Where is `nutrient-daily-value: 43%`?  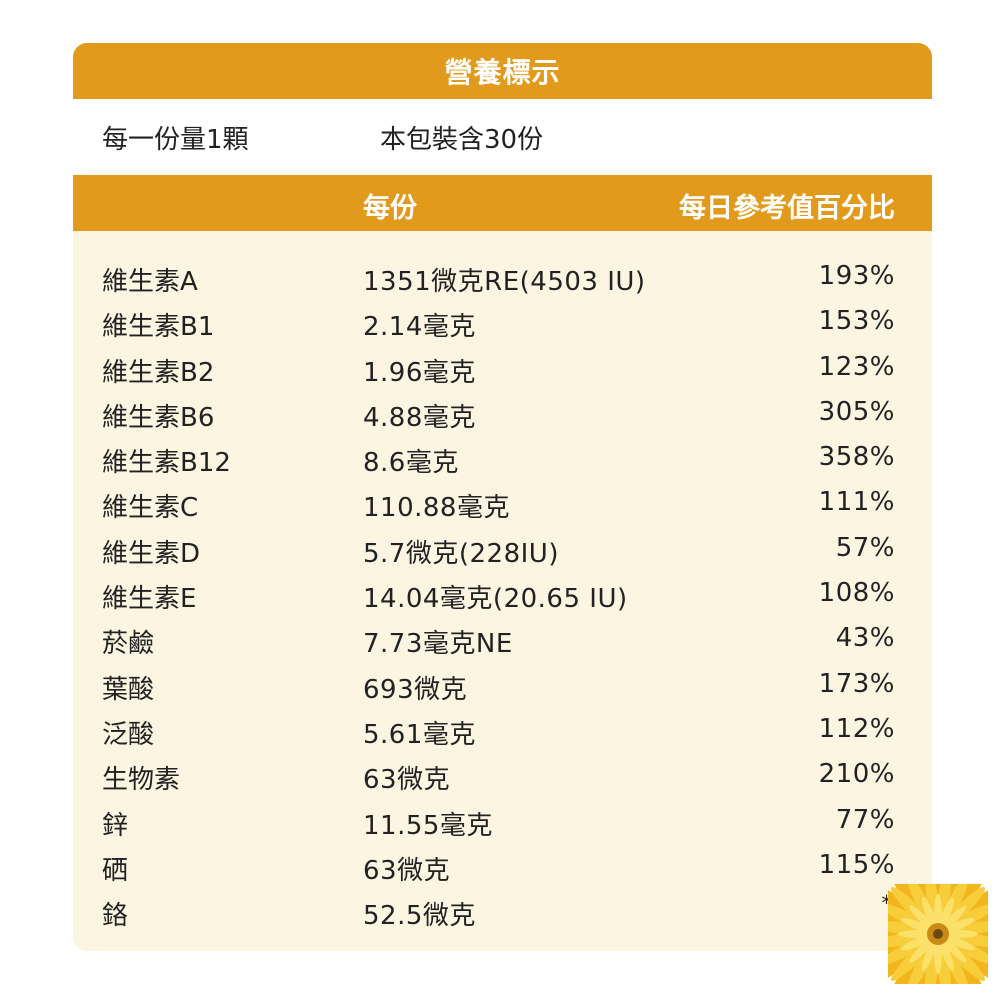 nutrient-daily-value: 43% is located at coordinates (865, 638).